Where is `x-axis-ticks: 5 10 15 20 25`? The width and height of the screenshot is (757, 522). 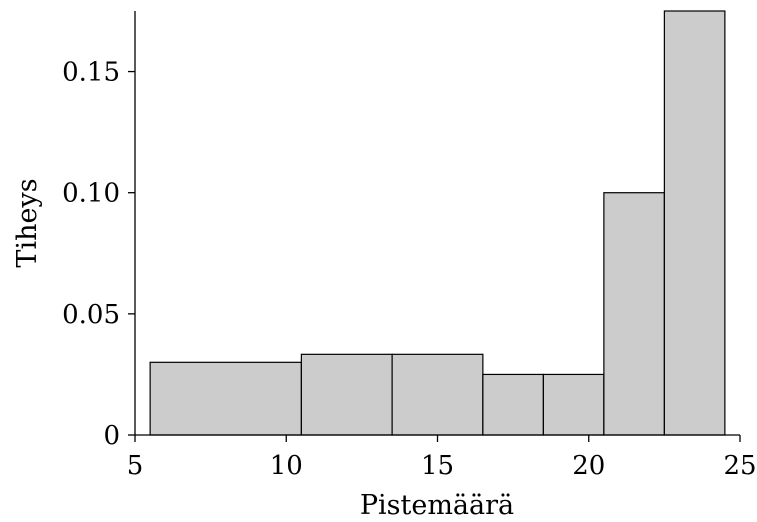
x-axis-ticks: 5 10 15 20 25 is located at coordinates (442, 458).